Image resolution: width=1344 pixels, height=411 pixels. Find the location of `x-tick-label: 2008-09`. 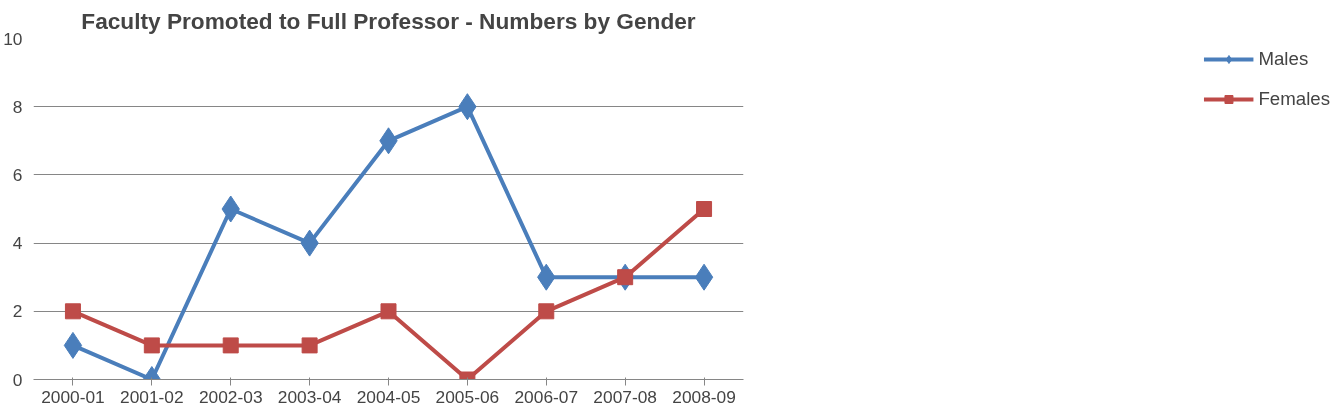

x-tick-label: 2008-09 is located at coordinates (704, 396).